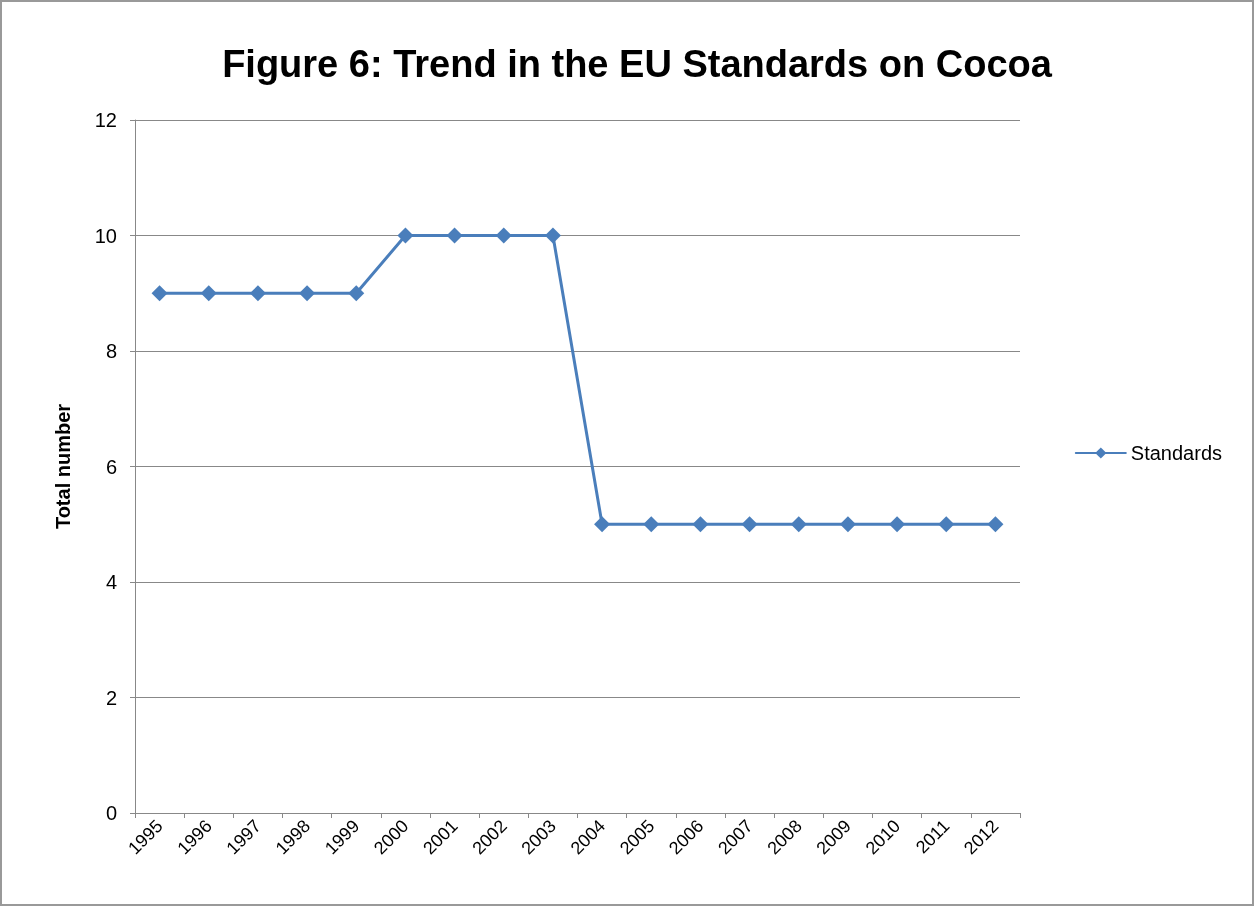 This screenshot has width=1254, height=906. Describe the element at coordinates (1176, 453) in the screenshot. I see `legend-label: Standards` at that location.